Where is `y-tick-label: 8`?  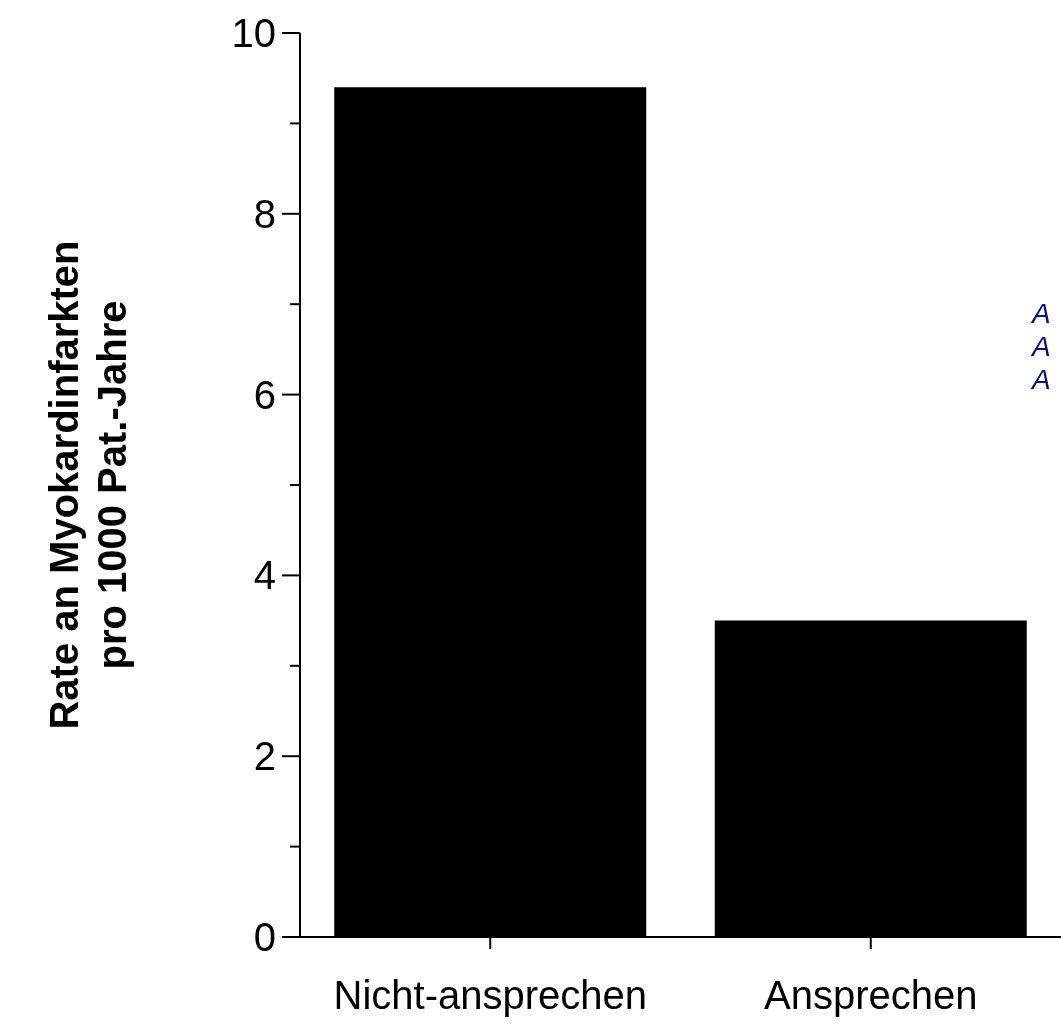
y-tick-label: 8 is located at coordinates (264, 213).